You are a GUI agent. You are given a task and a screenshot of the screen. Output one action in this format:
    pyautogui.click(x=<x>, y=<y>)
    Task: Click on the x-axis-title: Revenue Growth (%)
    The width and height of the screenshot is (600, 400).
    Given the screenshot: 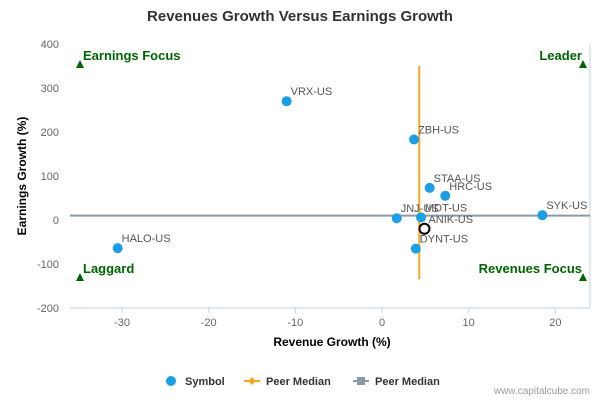 What is the action you would take?
    pyautogui.click(x=331, y=342)
    